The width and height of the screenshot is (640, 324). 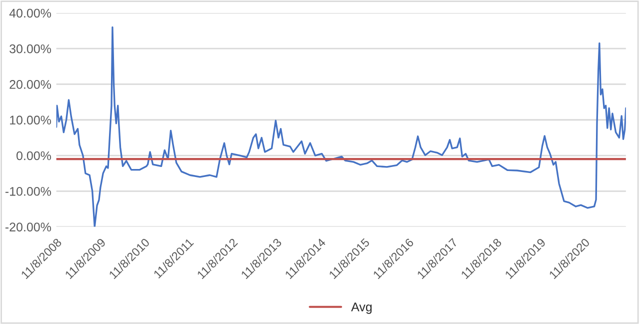 I want to click on y-tick-label: -10.00%, so click(x=28, y=191).